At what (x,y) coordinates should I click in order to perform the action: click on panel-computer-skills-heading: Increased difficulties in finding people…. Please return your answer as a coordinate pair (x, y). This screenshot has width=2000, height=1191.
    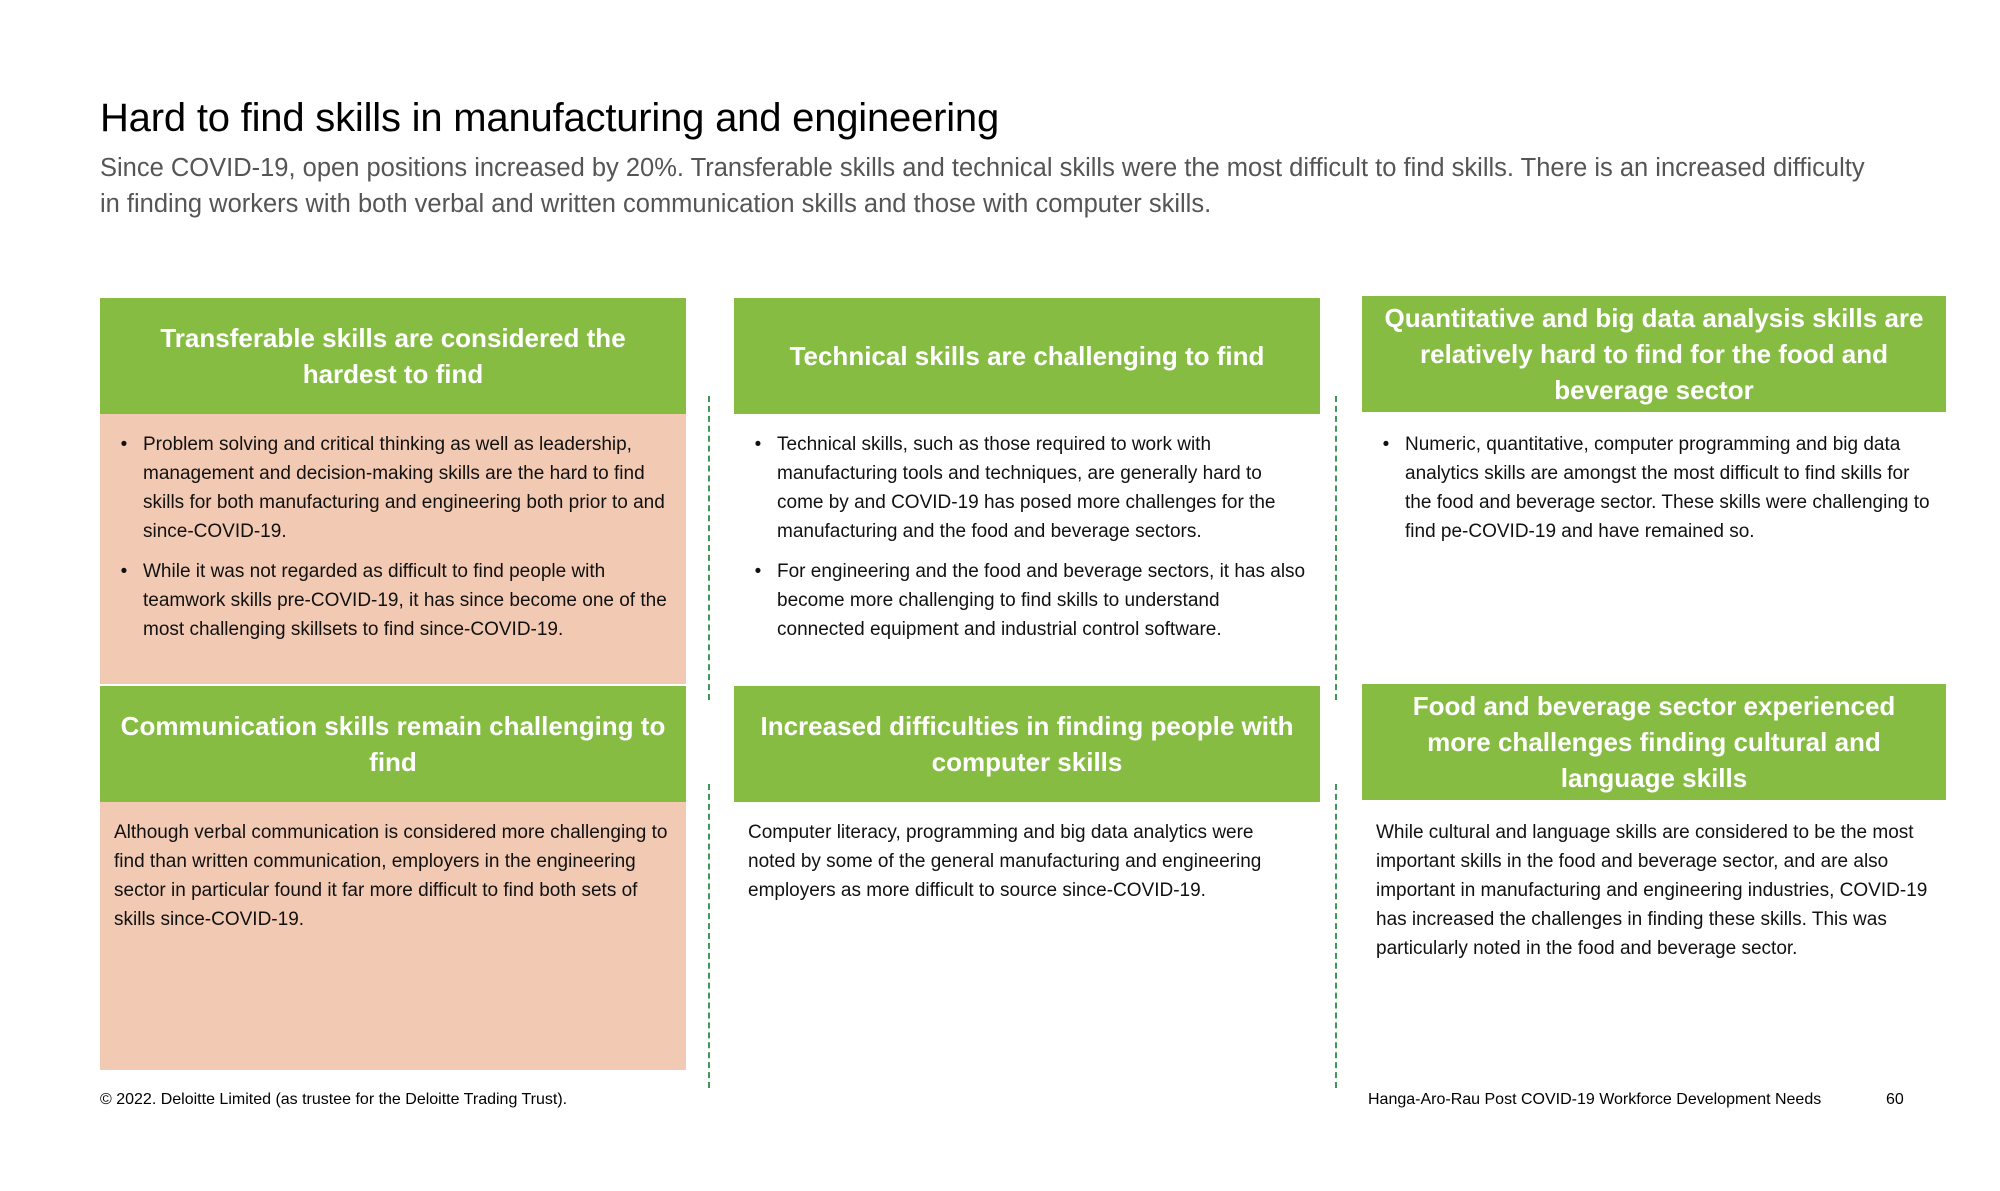
    Looking at the image, I should click on (1027, 744).